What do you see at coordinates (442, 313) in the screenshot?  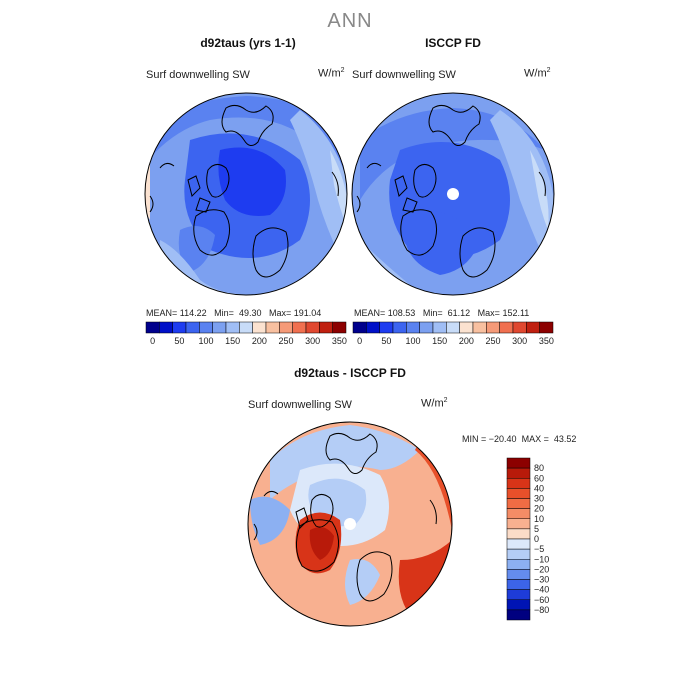 I see `panel2-stats: MEAN= 108.53 Min= 61.12 Max= 152.11` at bounding box center [442, 313].